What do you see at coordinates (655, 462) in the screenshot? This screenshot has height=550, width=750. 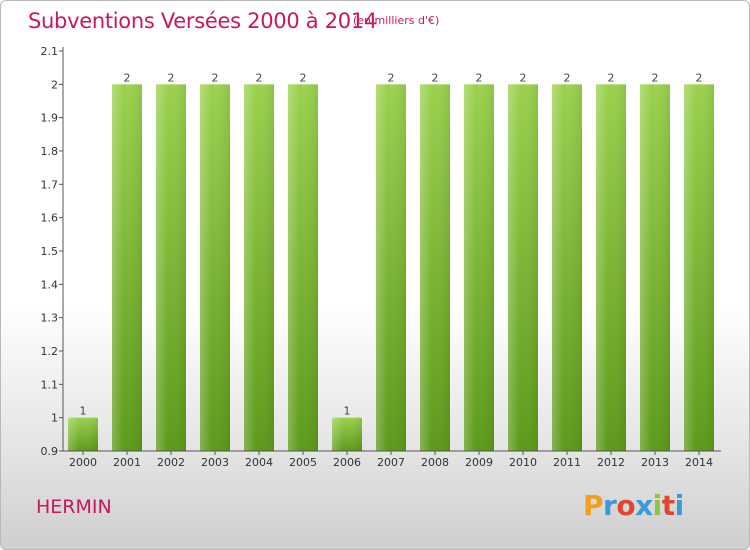 I see `x-tick-label: 2013` at bounding box center [655, 462].